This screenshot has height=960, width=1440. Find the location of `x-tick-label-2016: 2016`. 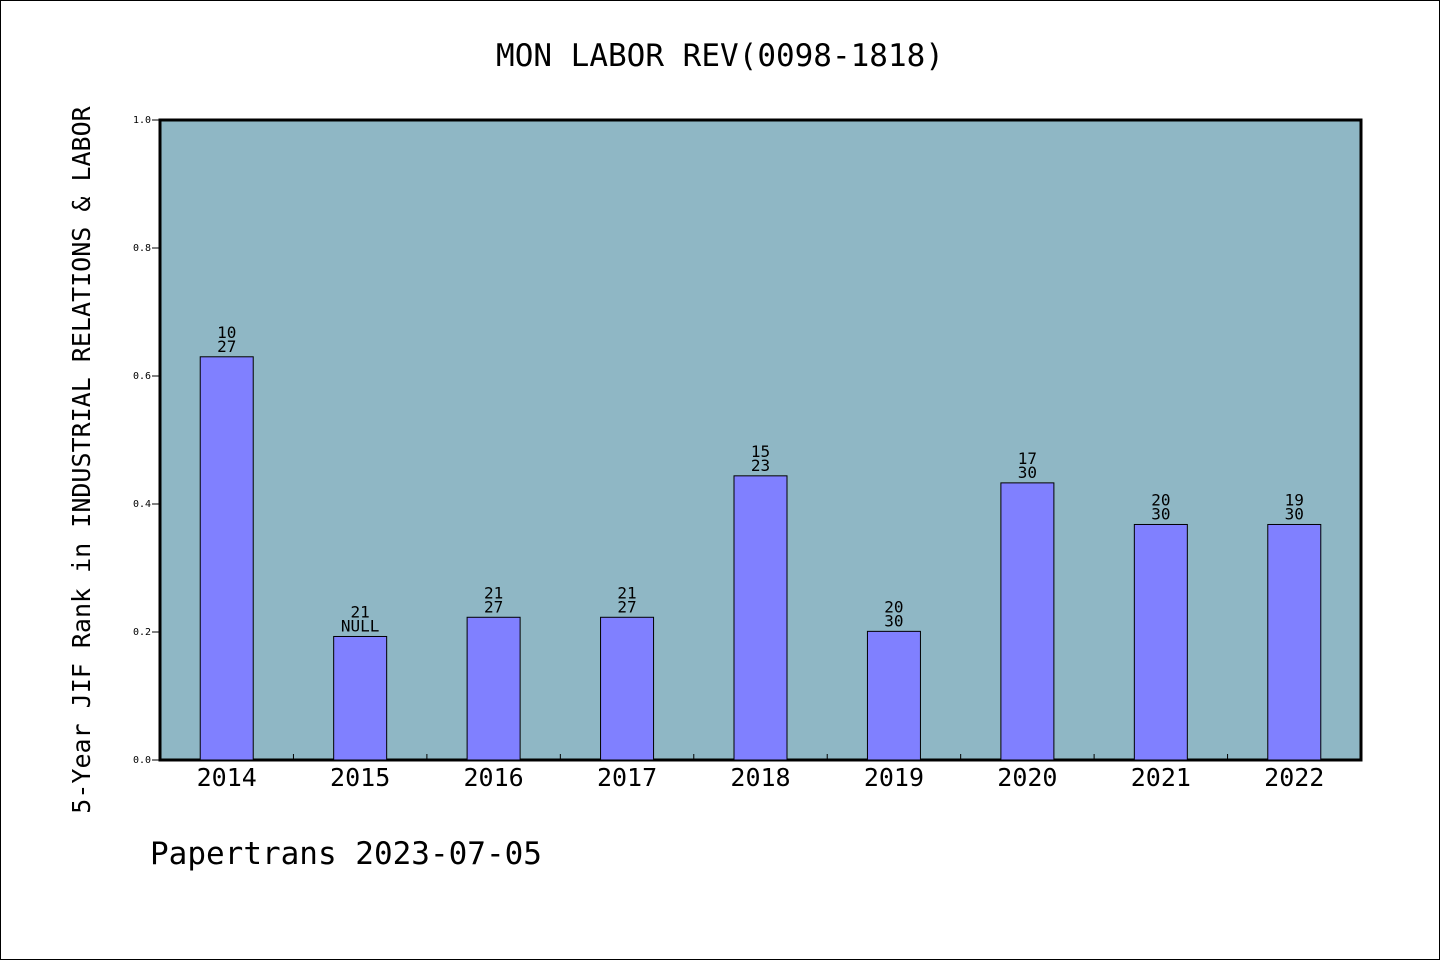

x-tick-label-2016: 2016 is located at coordinates (494, 777).